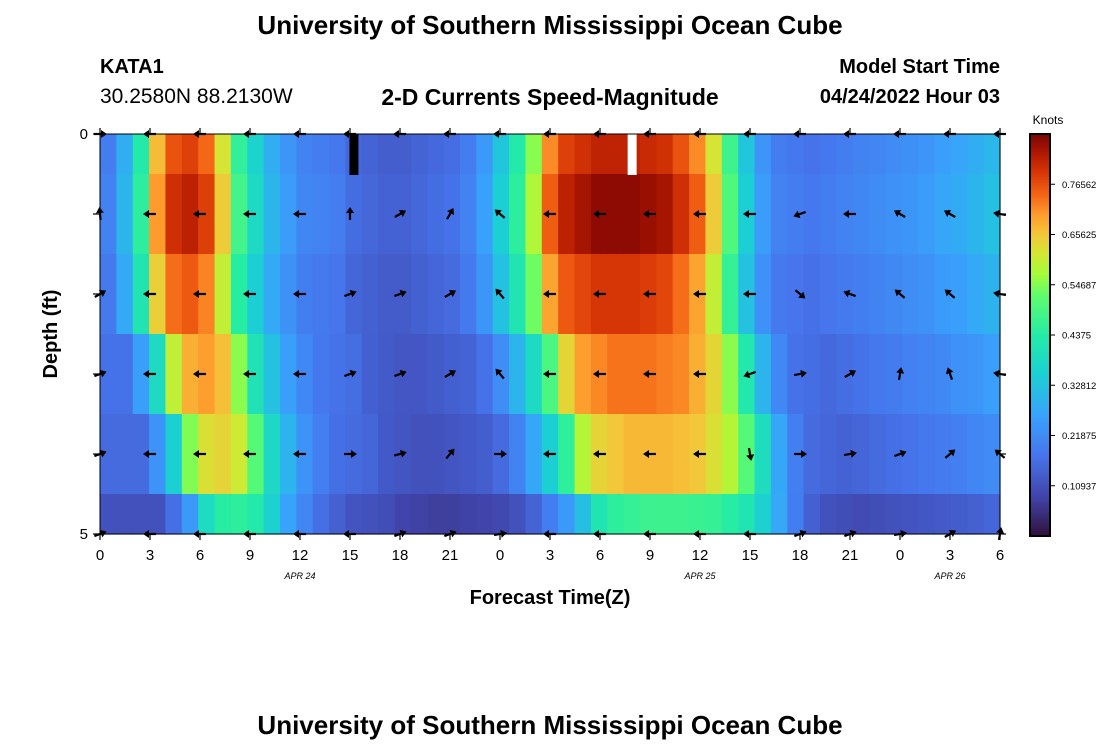  Describe the element at coordinates (550, 97) in the screenshot. I see `chart-subtitle: 2-D Currents Speed-Magnitude` at that location.